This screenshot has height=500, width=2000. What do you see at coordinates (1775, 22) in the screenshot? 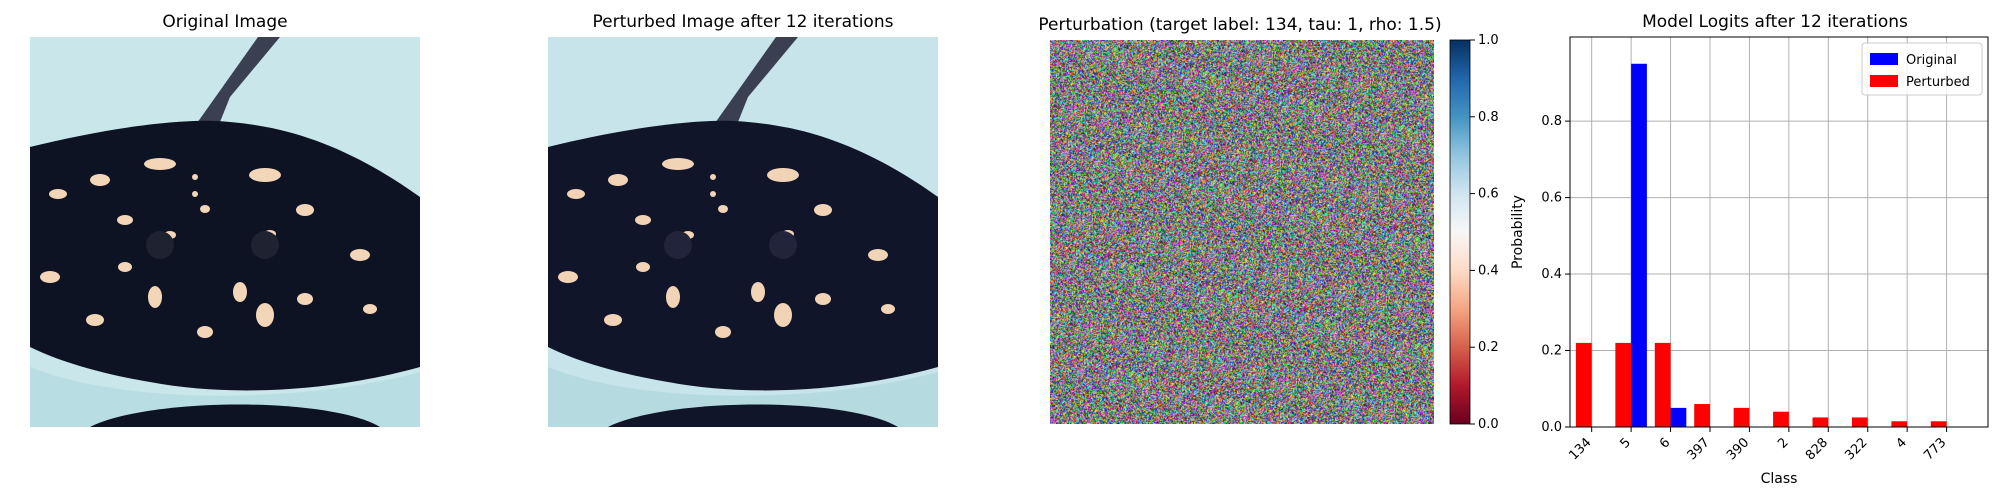
I see `logits-chart-title: Model Logits after 12 iterations` at bounding box center [1775, 22].